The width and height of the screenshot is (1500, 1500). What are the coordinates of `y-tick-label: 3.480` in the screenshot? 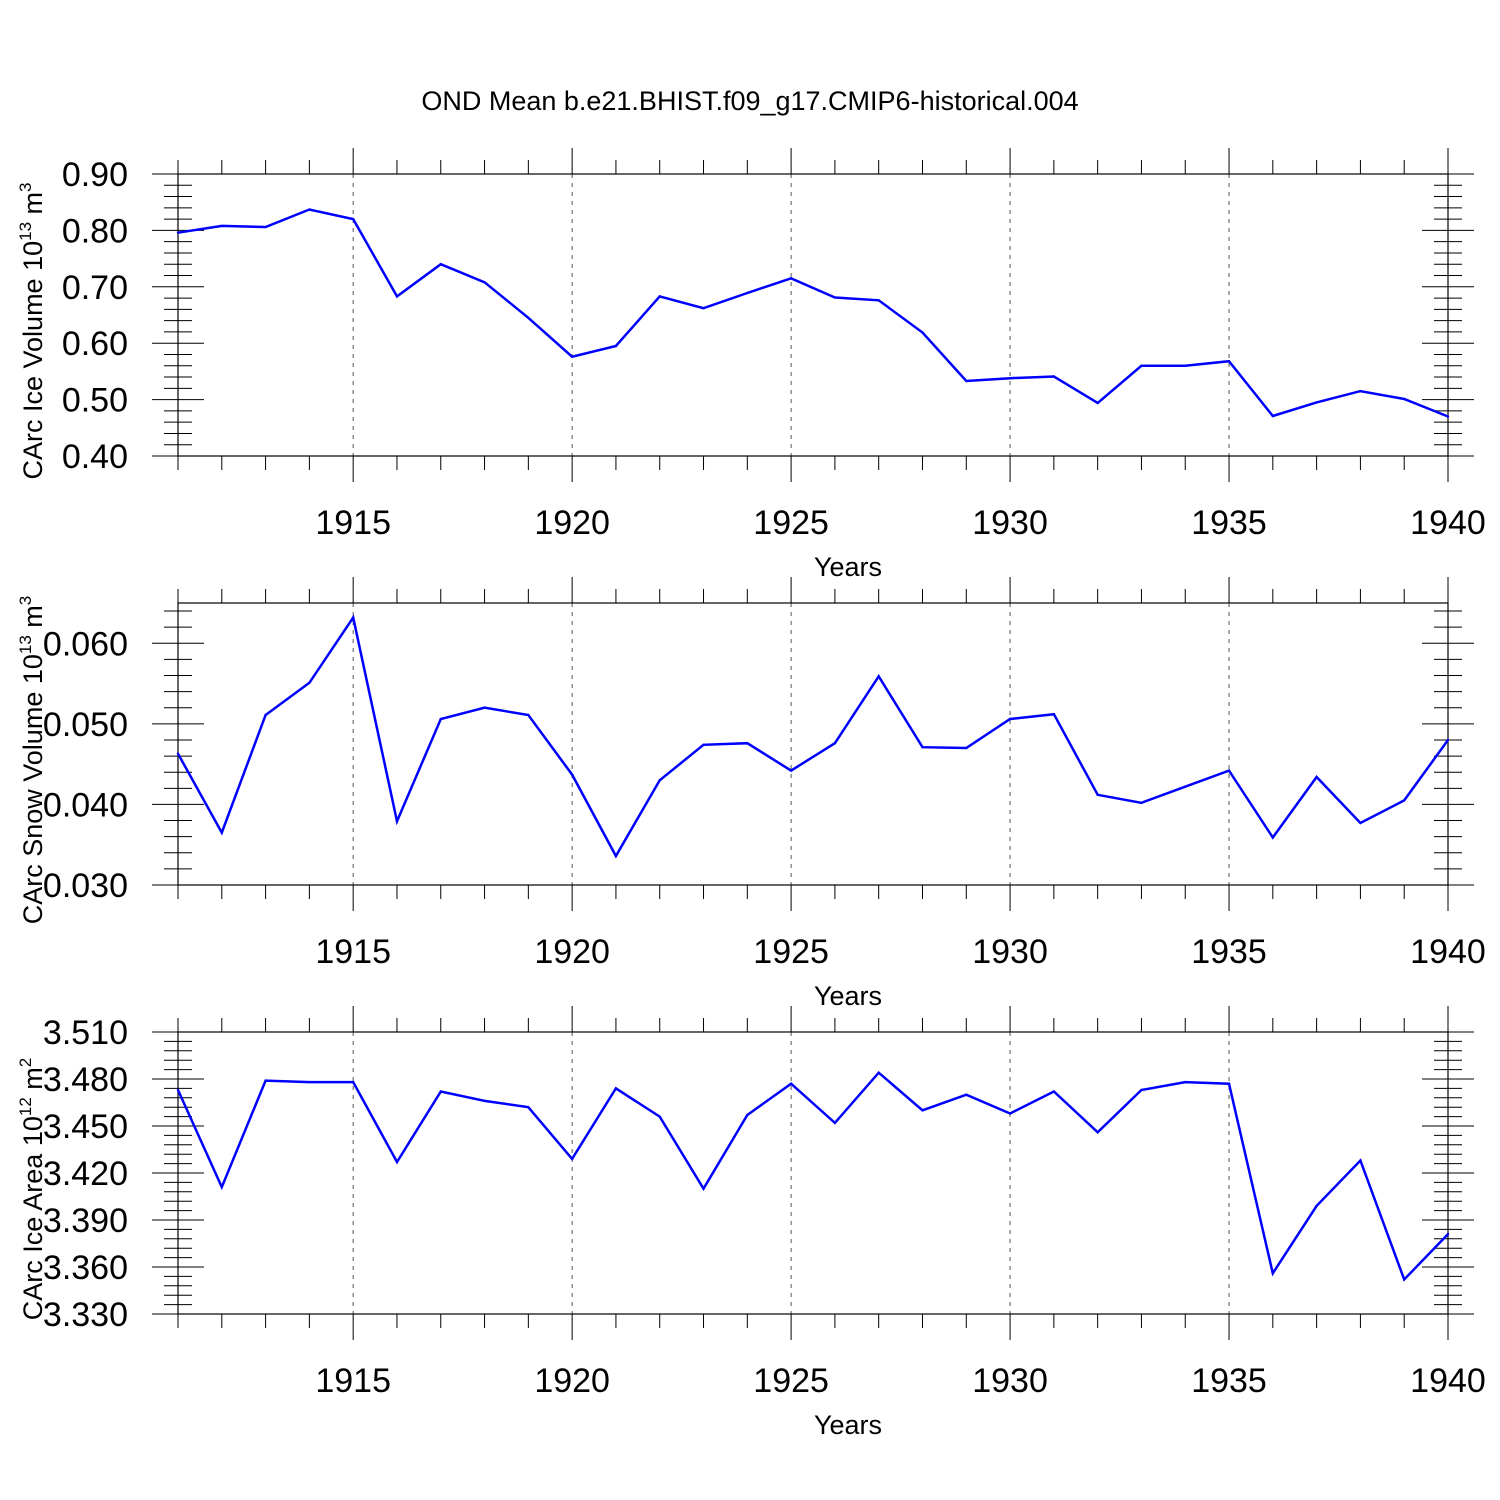 It's located at (85, 1080).